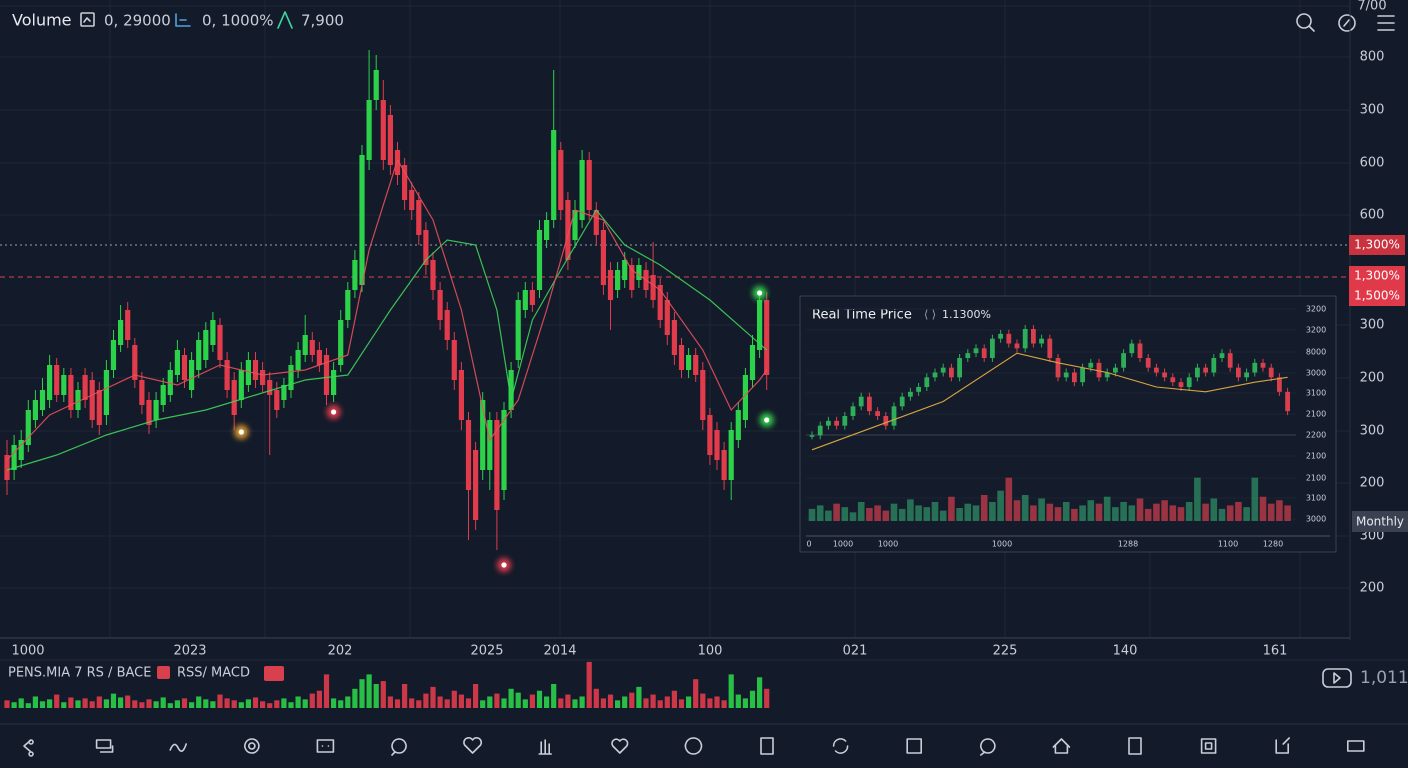 The image size is (1408, 768). I want to click on timeframe-badge, so click(1380, 521).